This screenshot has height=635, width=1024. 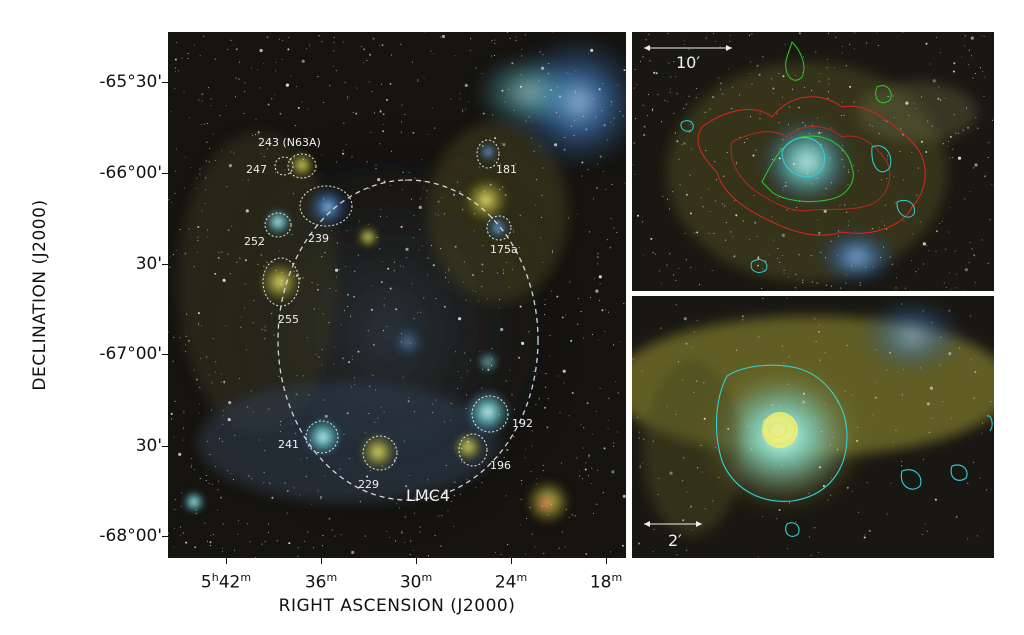 What do you see at coordinates (165, 446) in the screenshot?
I see `y-tick-mark` at bounding box center [165, 446].